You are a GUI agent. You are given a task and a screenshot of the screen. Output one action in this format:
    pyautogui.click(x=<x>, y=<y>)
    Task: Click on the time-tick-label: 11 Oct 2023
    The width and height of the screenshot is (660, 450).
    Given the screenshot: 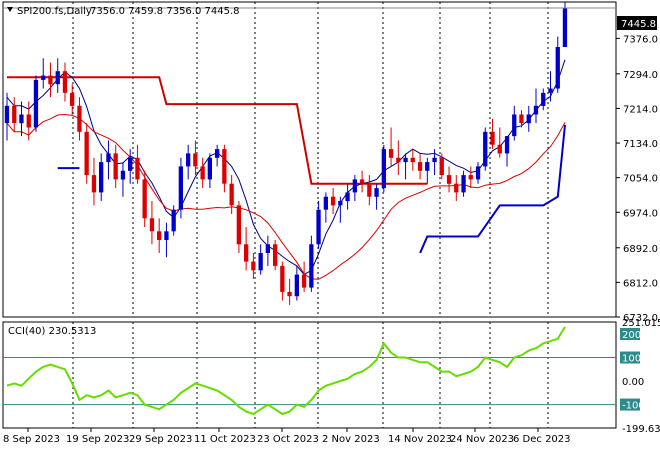 What is the action you would take?
    pyautogui.click(x=225, y=439)
    